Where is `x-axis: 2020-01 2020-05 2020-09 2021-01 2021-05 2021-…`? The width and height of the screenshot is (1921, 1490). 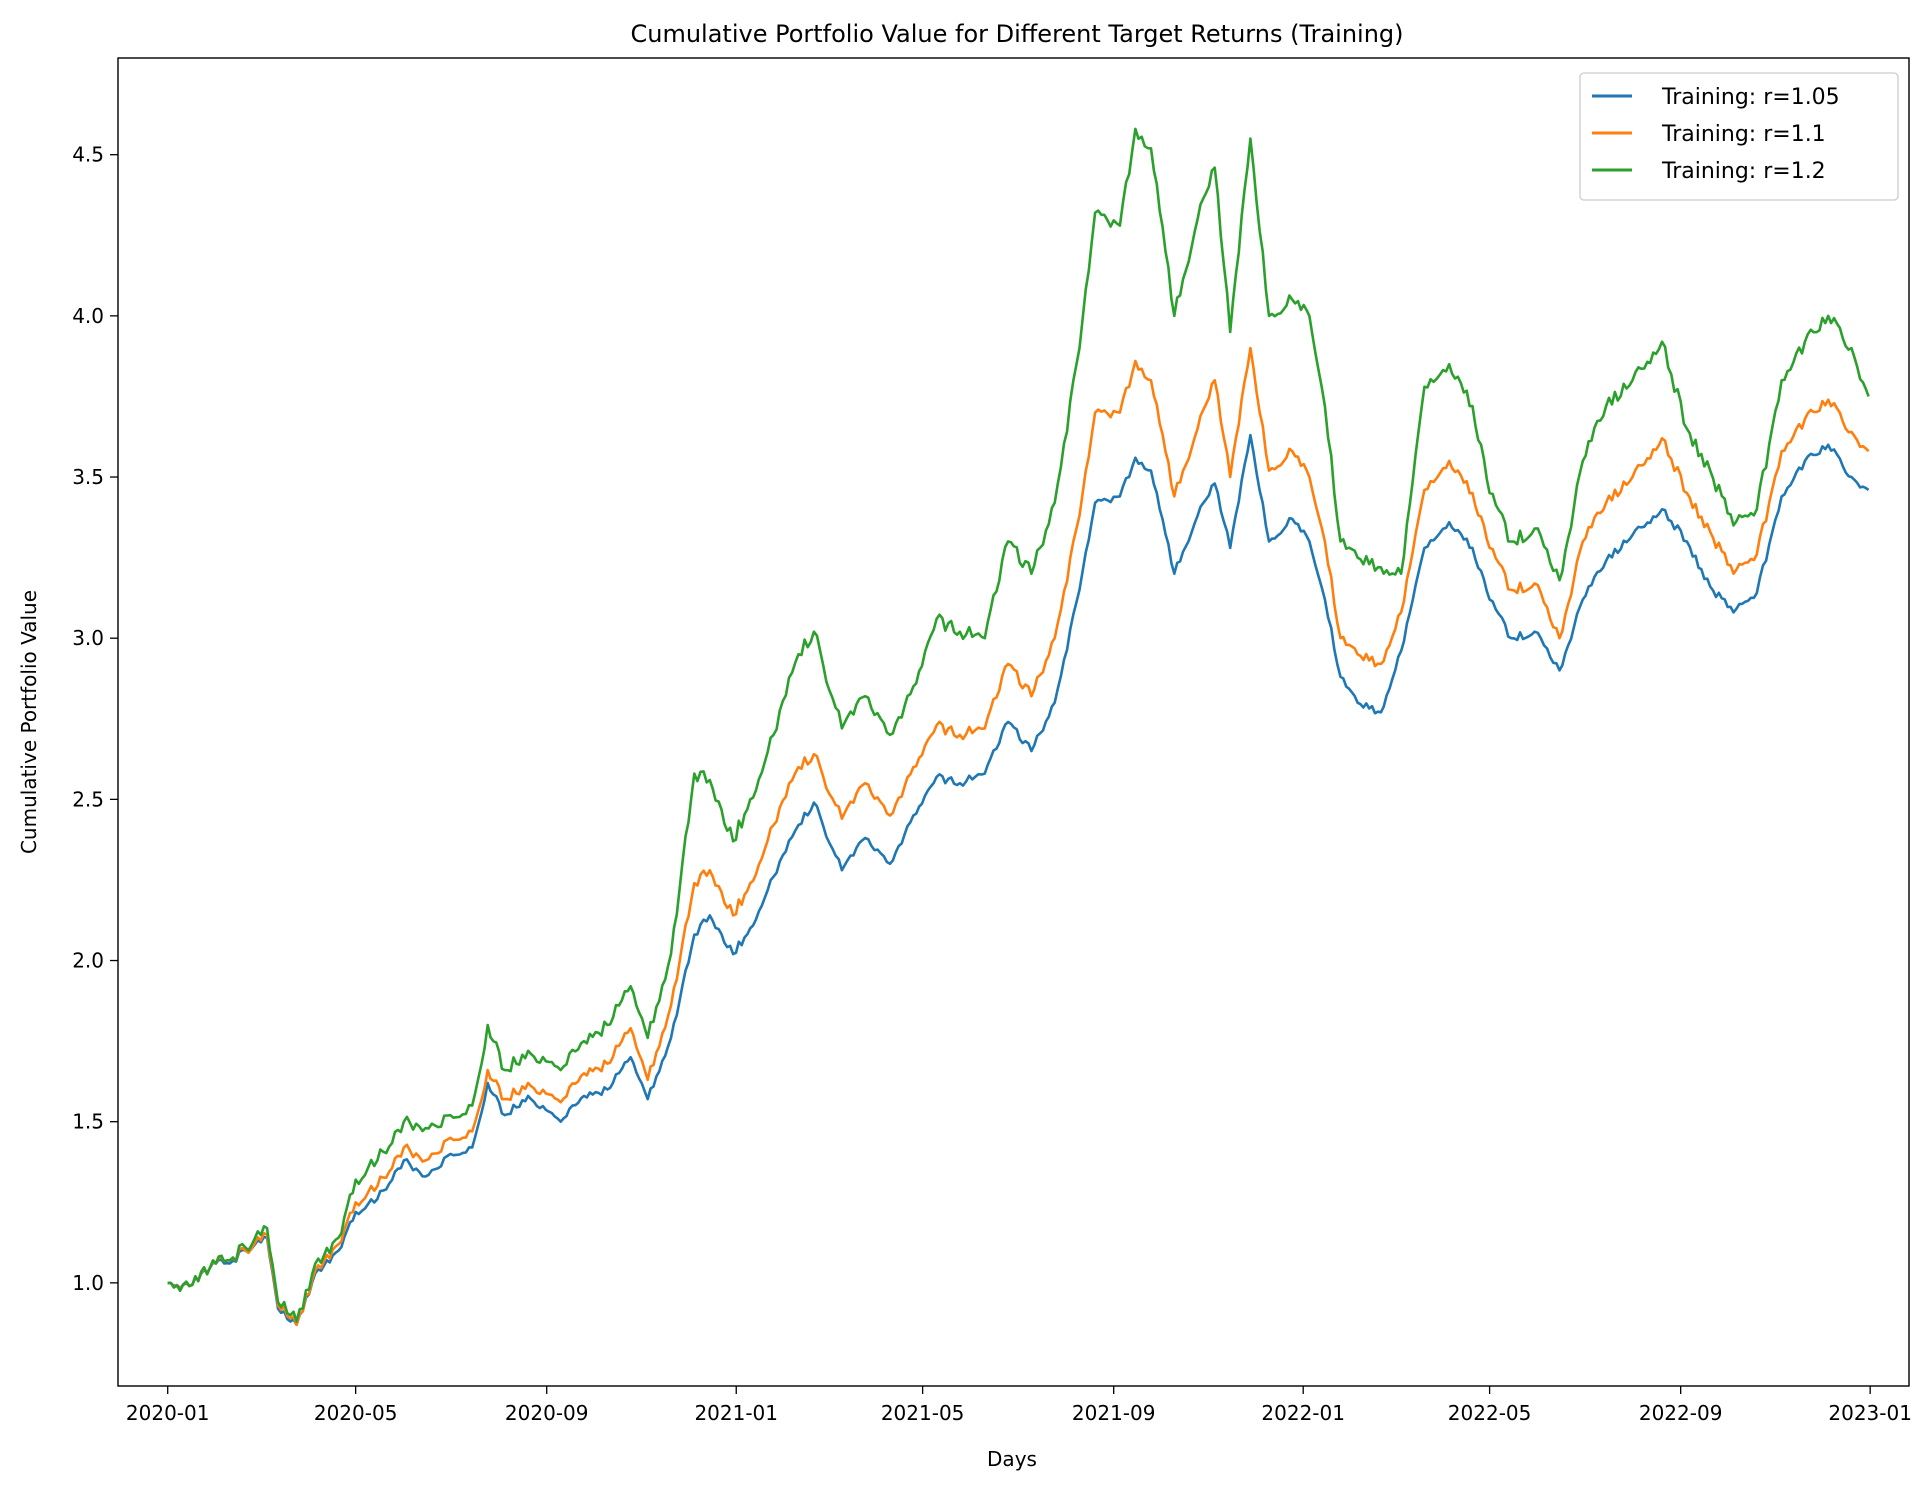 x-axis: 2020-01 2020-05 2020-09 2021-01 2021-05 2021-… is located at coordinates (1019, 1405).